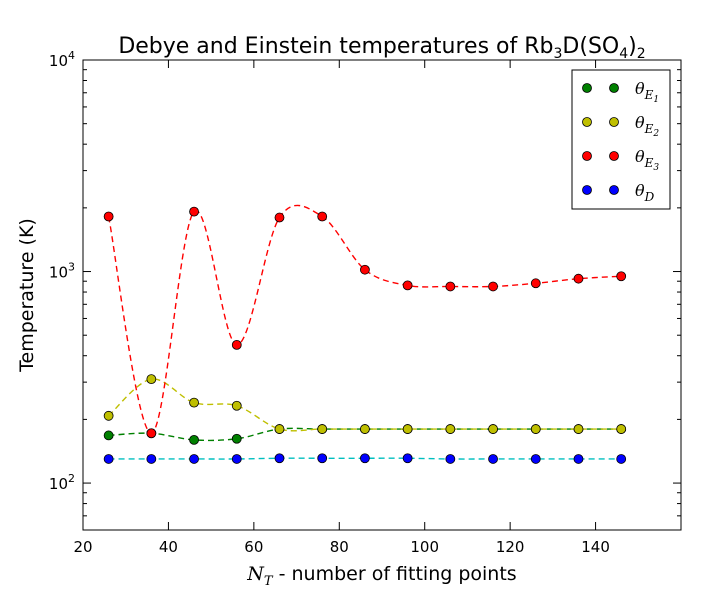 Image resolution: width=727 pixels, height=600 pixels. Describe the element at coordinates (647, 126) in the screenshot. I see `legend-label: θE2` at that location.